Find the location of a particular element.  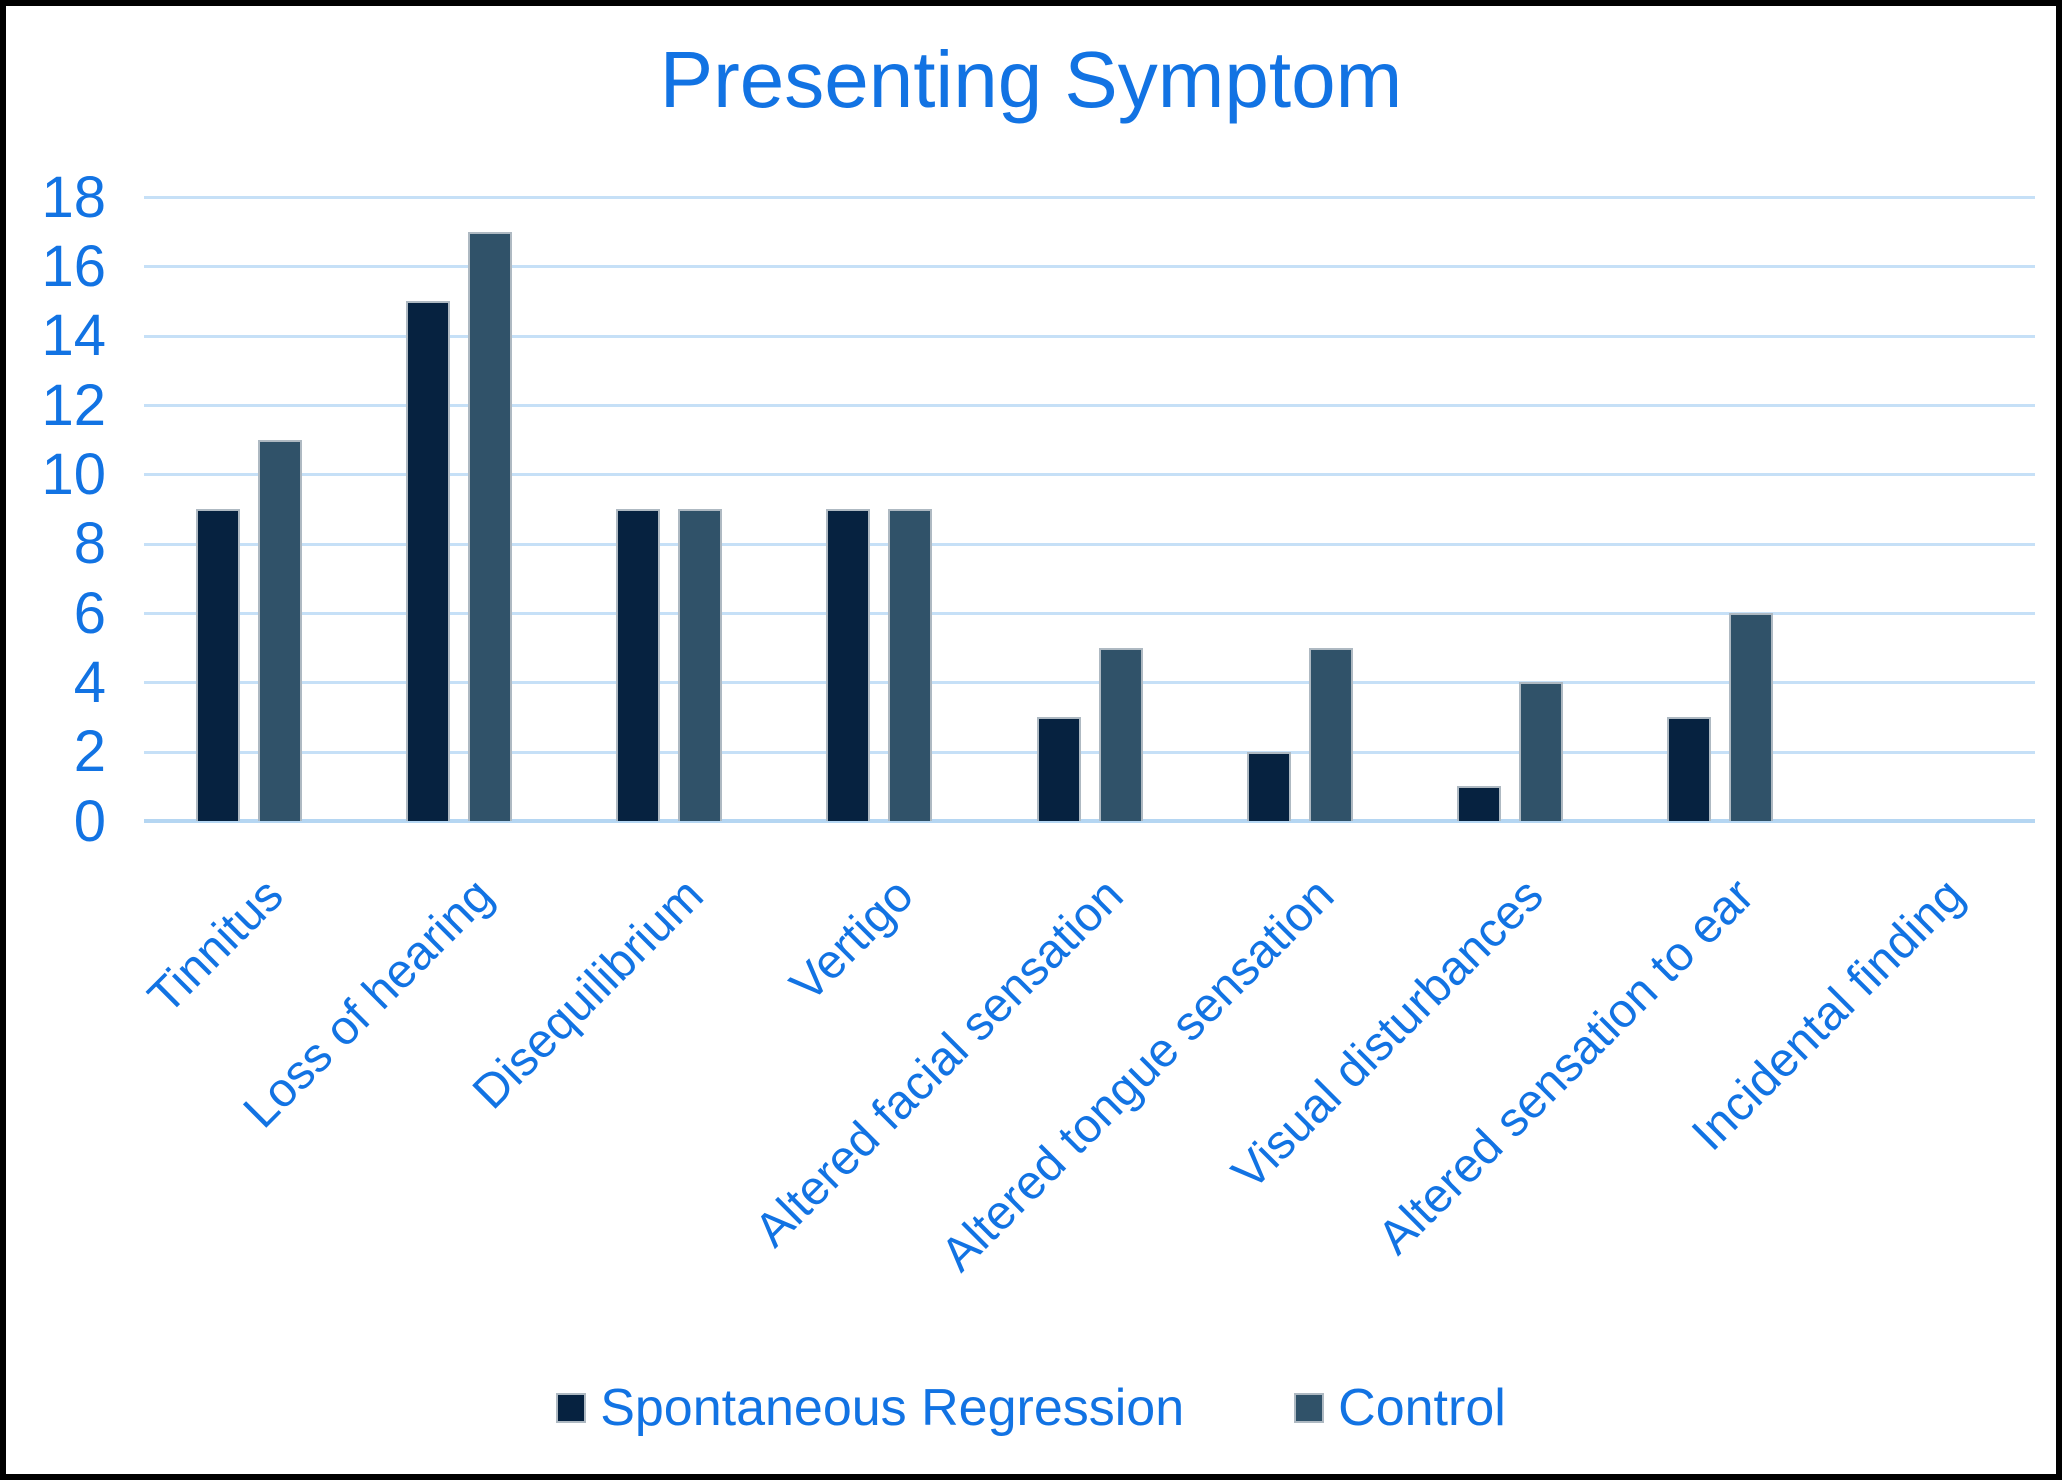

legend: Spontaneous Regression Control is located at coordinates (1031, 1408).